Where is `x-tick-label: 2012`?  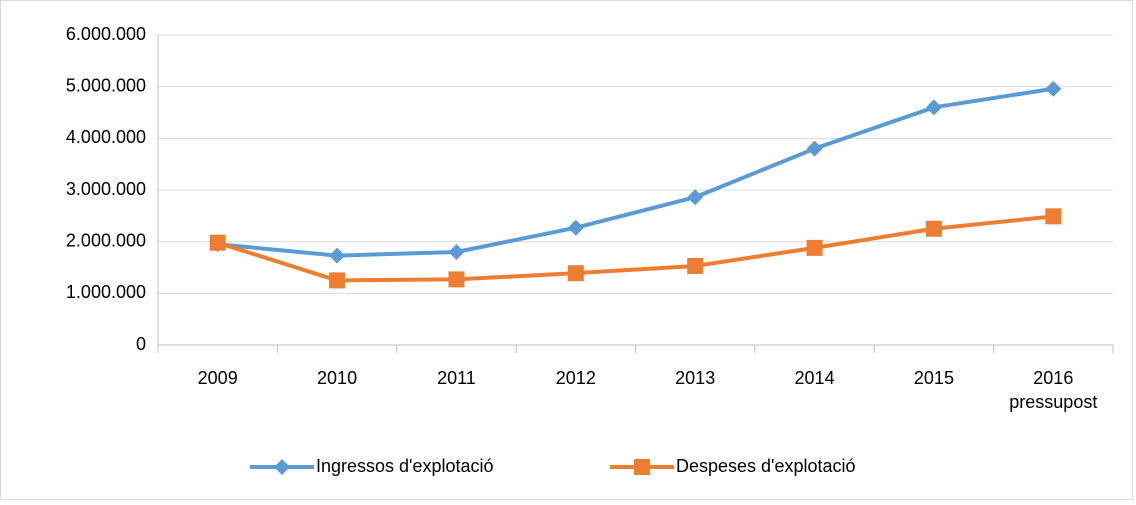 x-tick-label: 2012 is located at coordinates (575, 378).